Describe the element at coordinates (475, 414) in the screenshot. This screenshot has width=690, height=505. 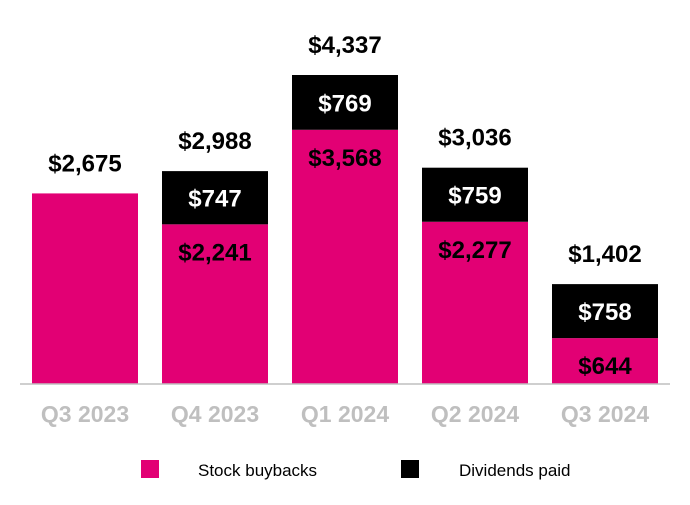
I see `x-tick-label: Q2 2024` at that location.